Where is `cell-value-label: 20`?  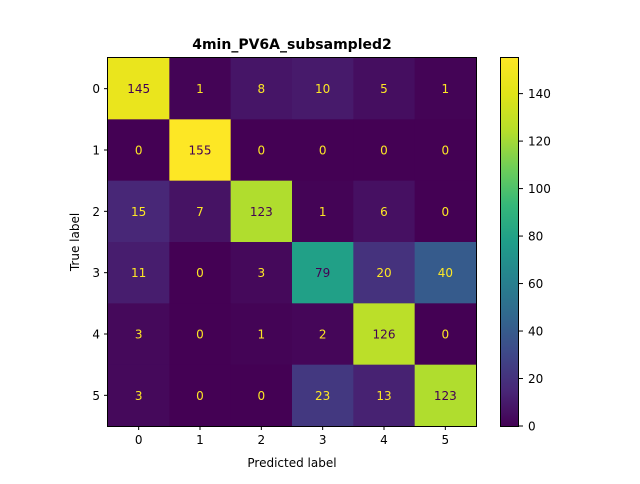
cell-value-label: 20 is located at coordinates (383, 273).